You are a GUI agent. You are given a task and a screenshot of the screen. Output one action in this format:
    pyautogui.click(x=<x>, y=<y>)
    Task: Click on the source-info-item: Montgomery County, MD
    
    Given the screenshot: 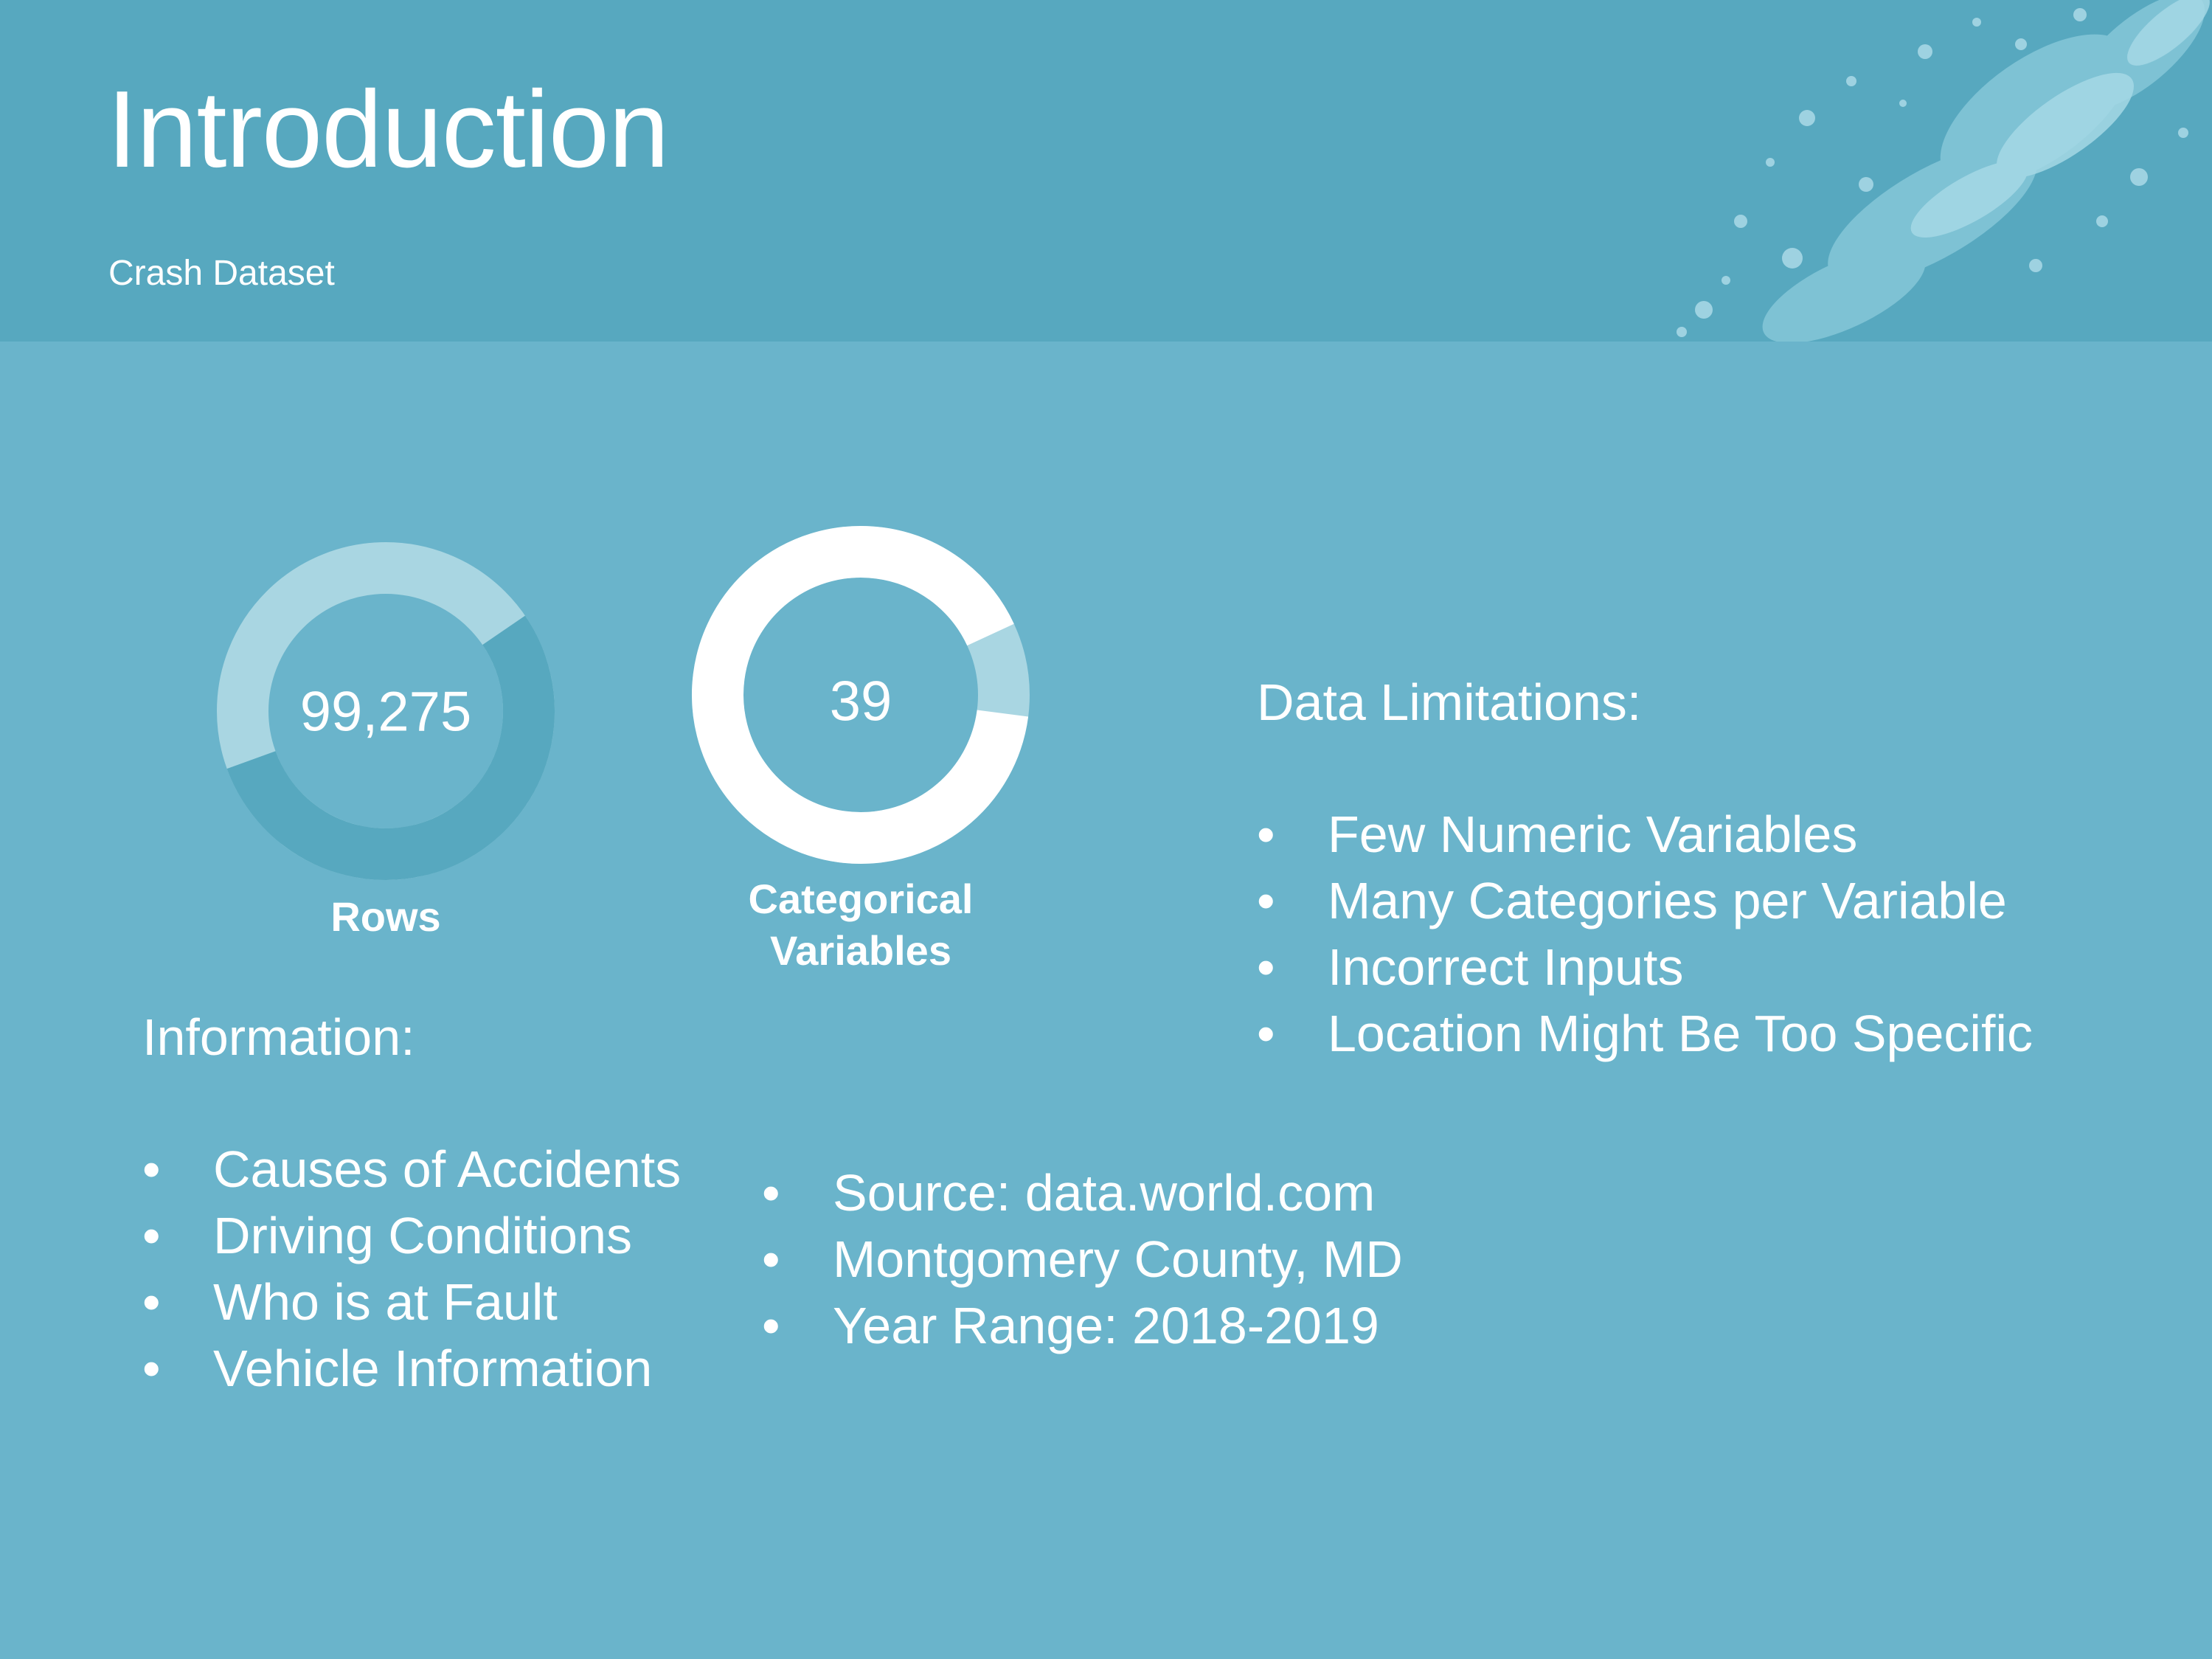 What is the action you would take?
    pyautogui.click(x=1083, y=1259)
    